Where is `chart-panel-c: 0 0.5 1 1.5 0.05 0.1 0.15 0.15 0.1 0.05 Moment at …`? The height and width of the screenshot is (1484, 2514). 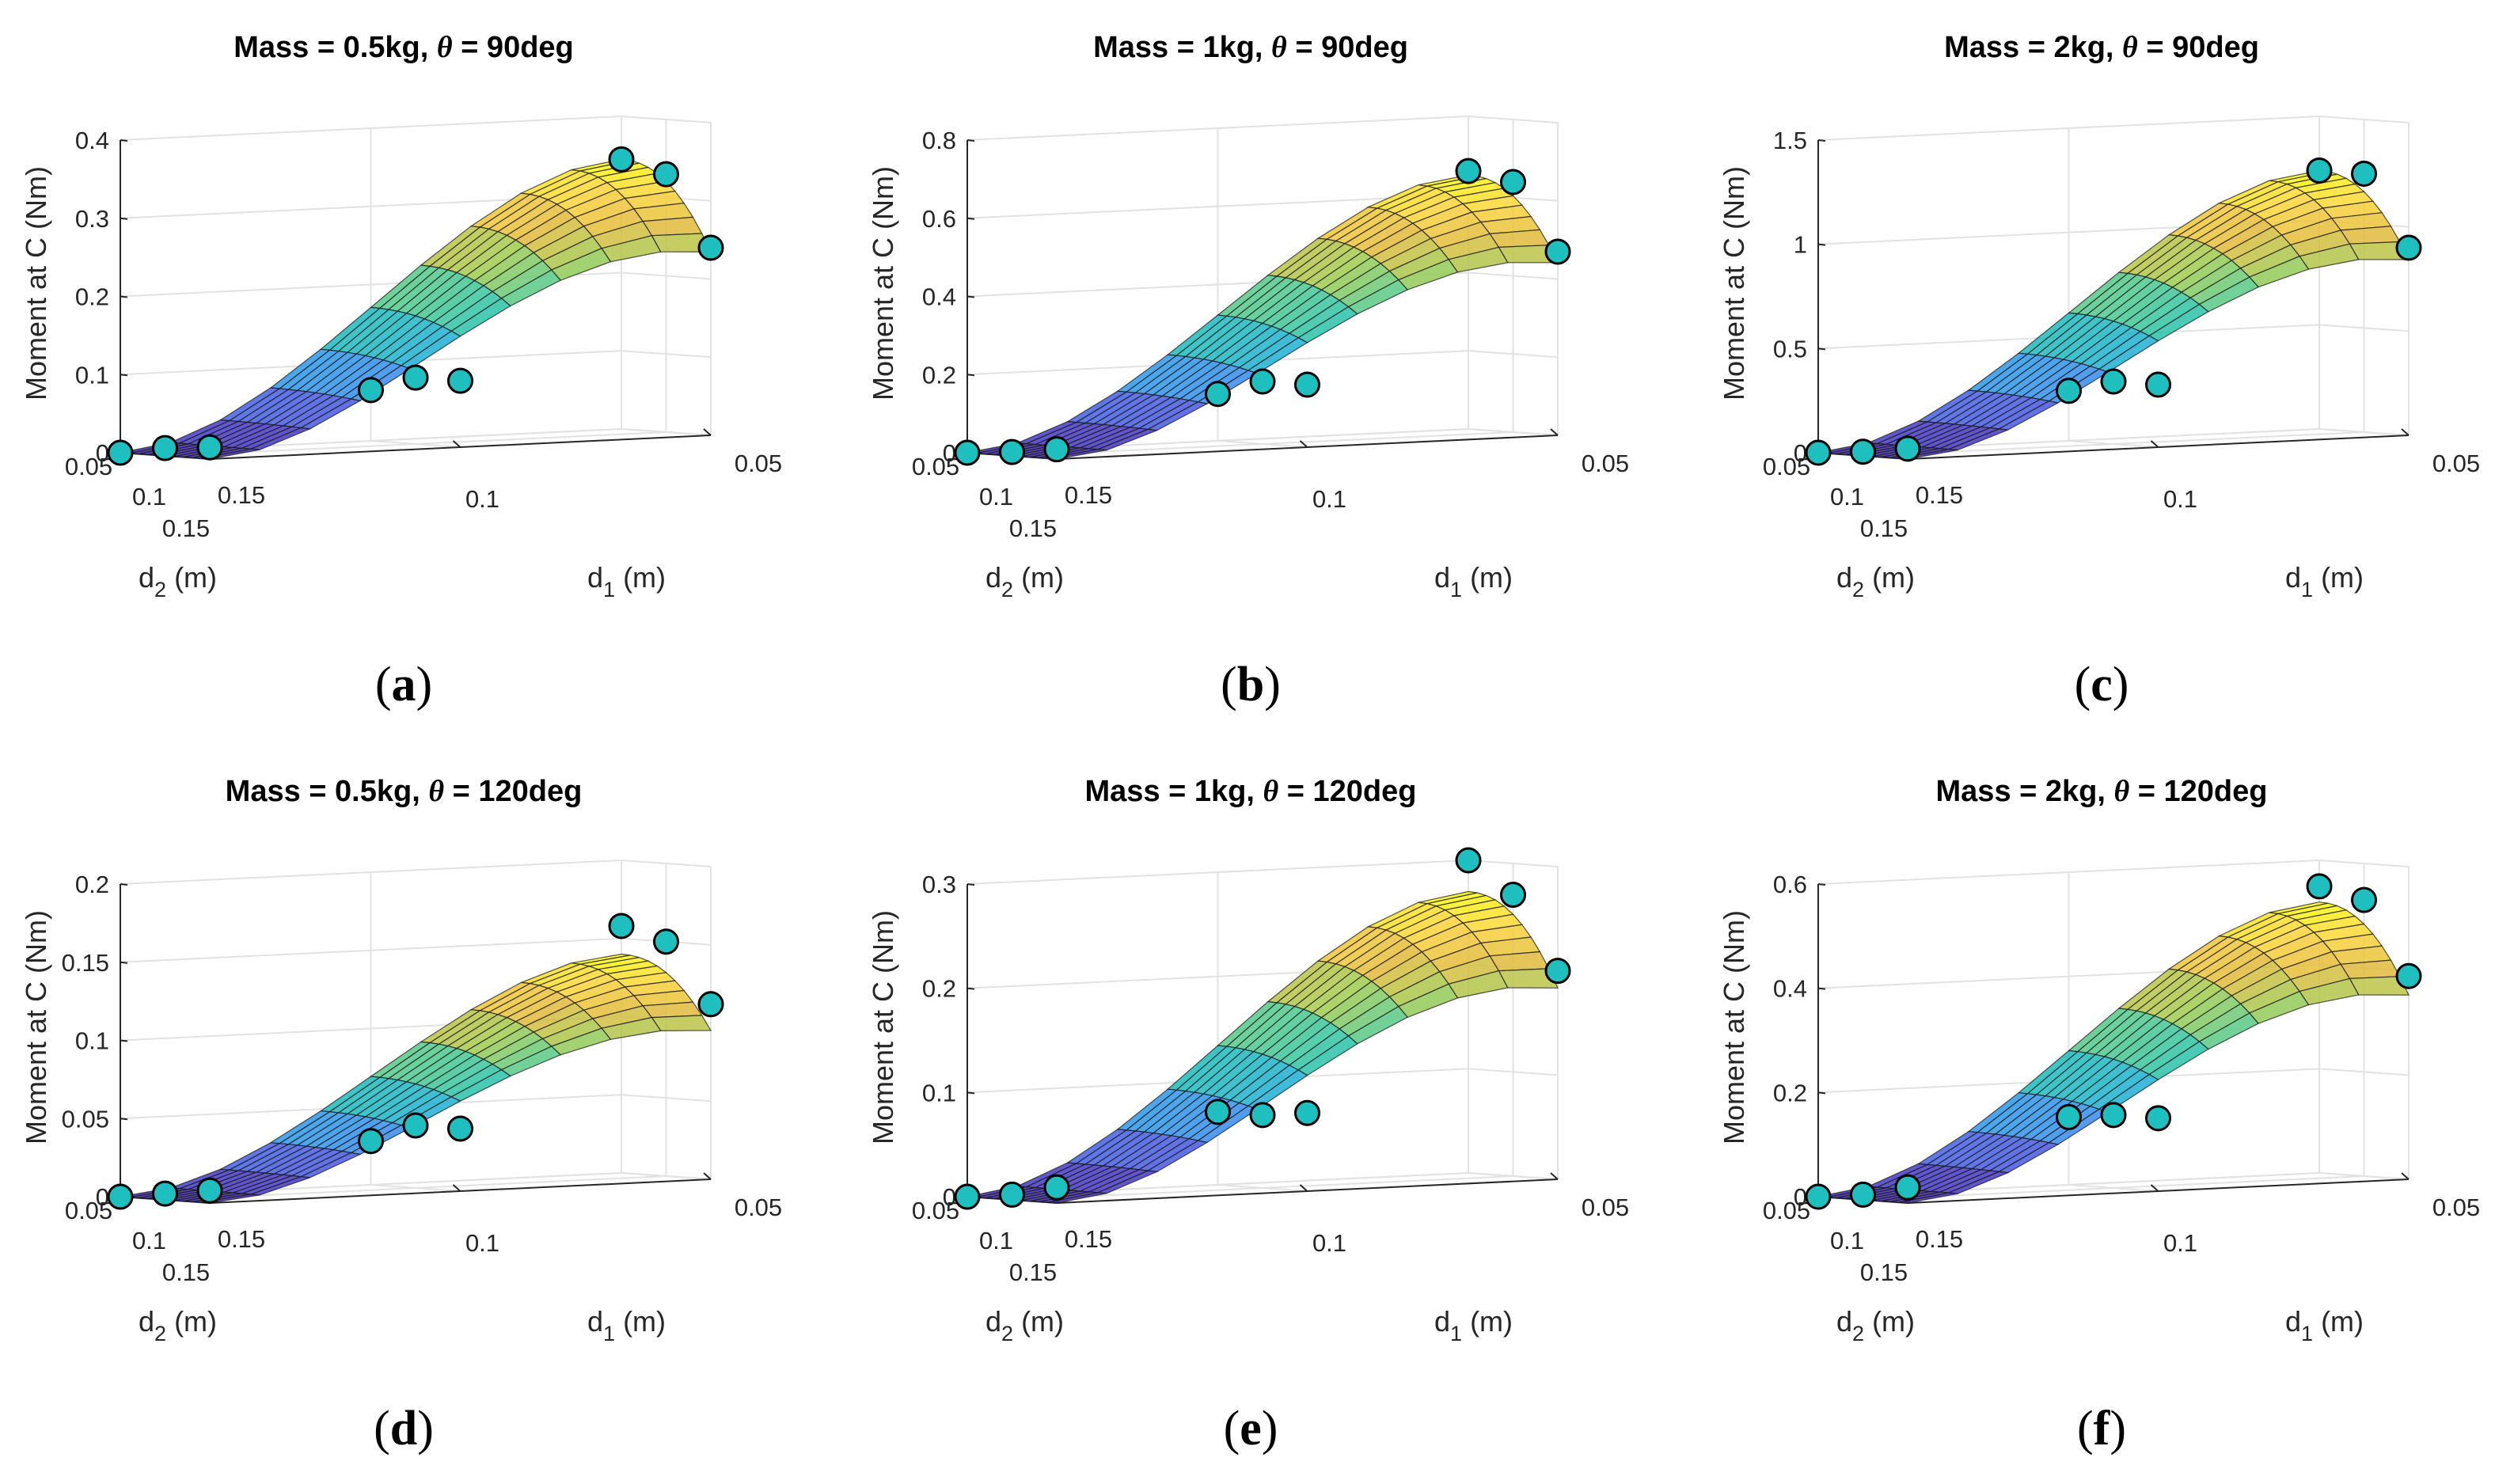
chart-panel-c: 0 0.5 1 1.5 0.05 0.1 0.15 0.15 0.1 0.05 Moment at … is located at coordinates (2099, 371).